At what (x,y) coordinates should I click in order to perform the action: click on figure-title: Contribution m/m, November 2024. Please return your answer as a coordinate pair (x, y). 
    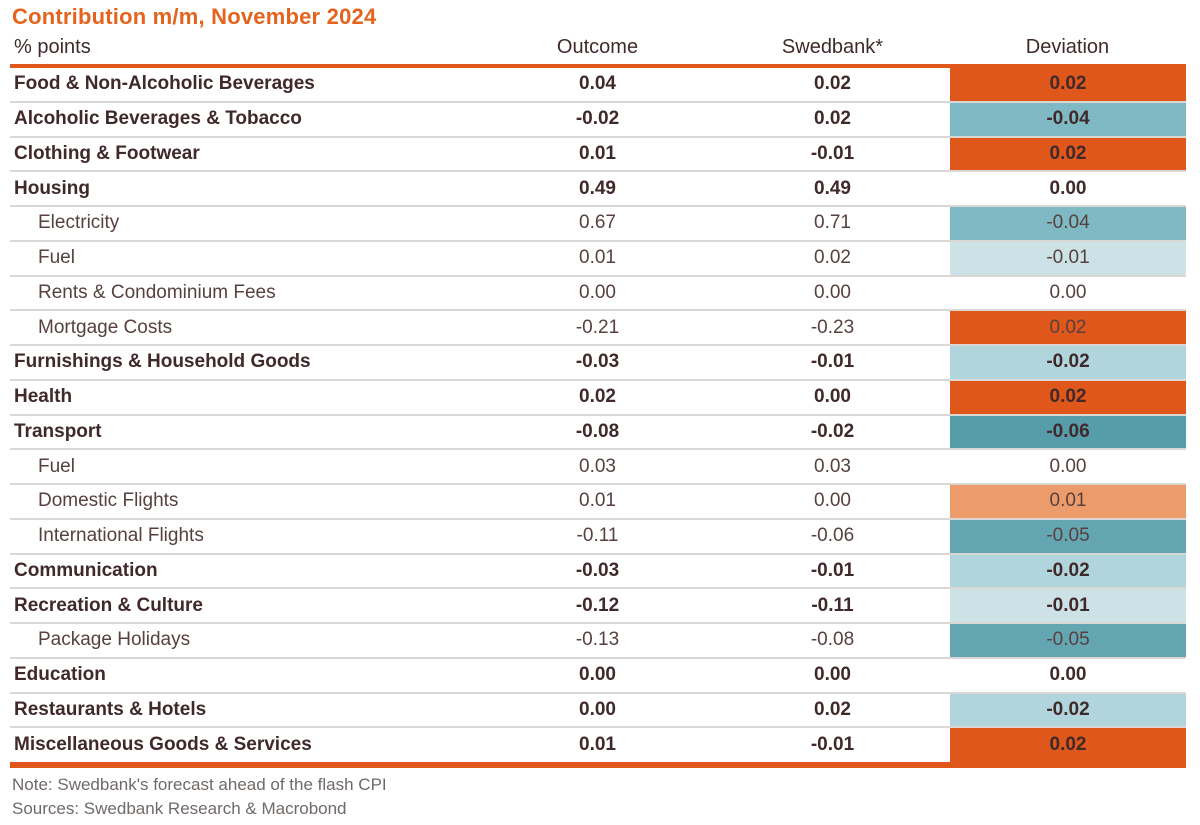
    Looking at the image, I should click on (194, 16).